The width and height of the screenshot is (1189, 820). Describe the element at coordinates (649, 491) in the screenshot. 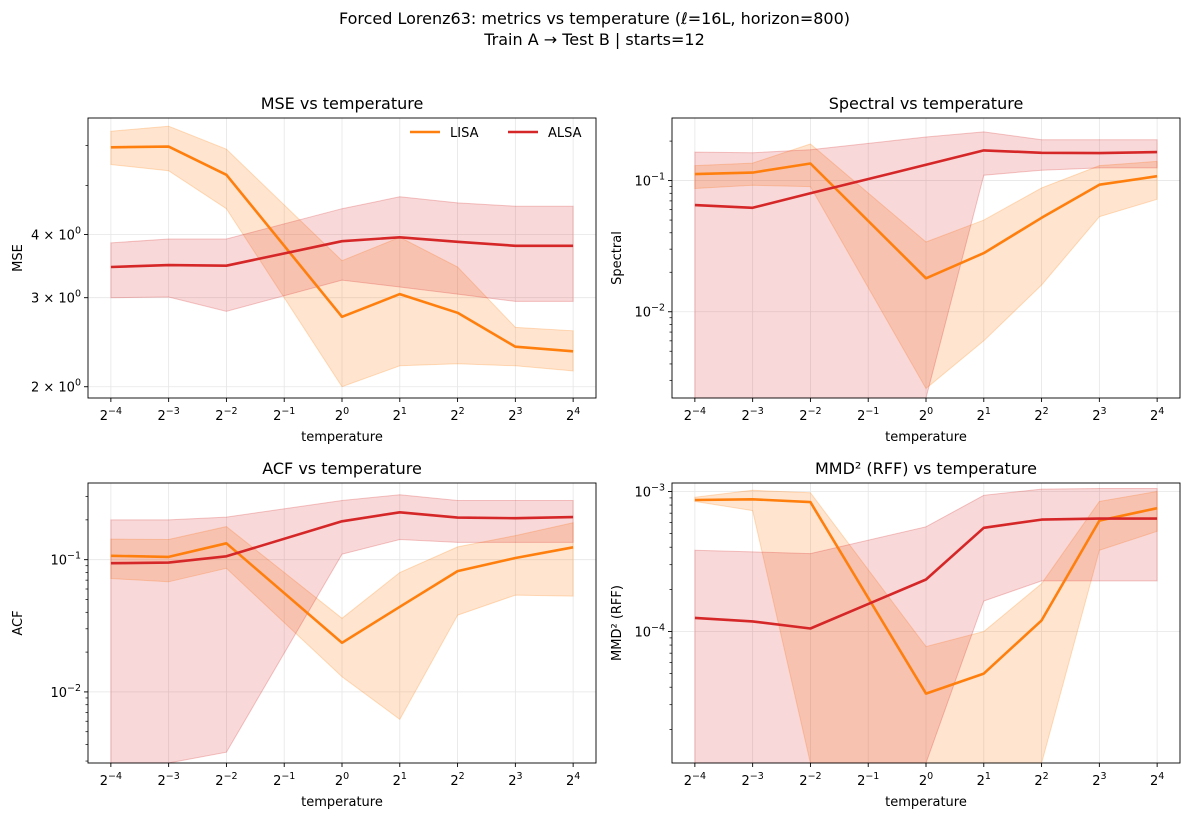

I see `y-tick-label: 10⁻³` at that location.